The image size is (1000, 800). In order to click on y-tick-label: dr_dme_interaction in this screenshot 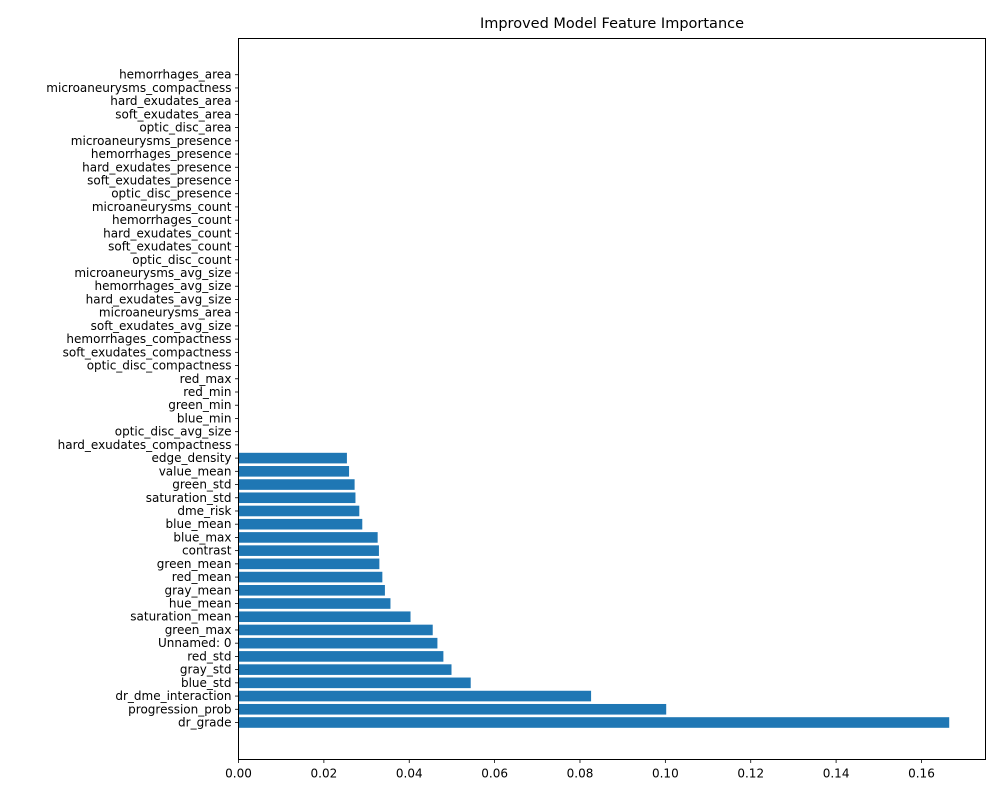, I will do `click(173, 696)`.